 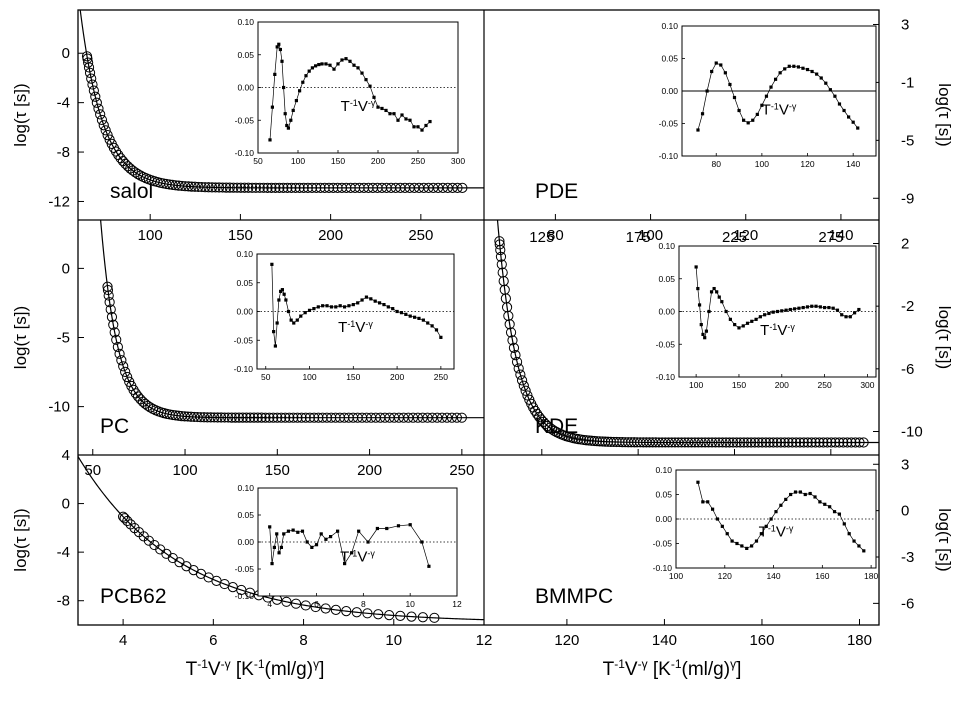 What do you see at coordinates (666, 377) in the screenshot?
I see `inset-y-tick-label: -0.10` at bounding box center [666, 377].